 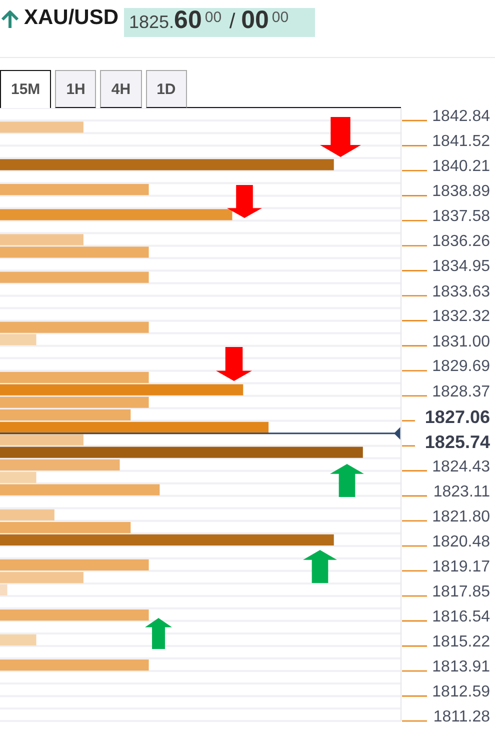 I want to click on y-tick-label: 1829.69, so click(x=461, y=367).